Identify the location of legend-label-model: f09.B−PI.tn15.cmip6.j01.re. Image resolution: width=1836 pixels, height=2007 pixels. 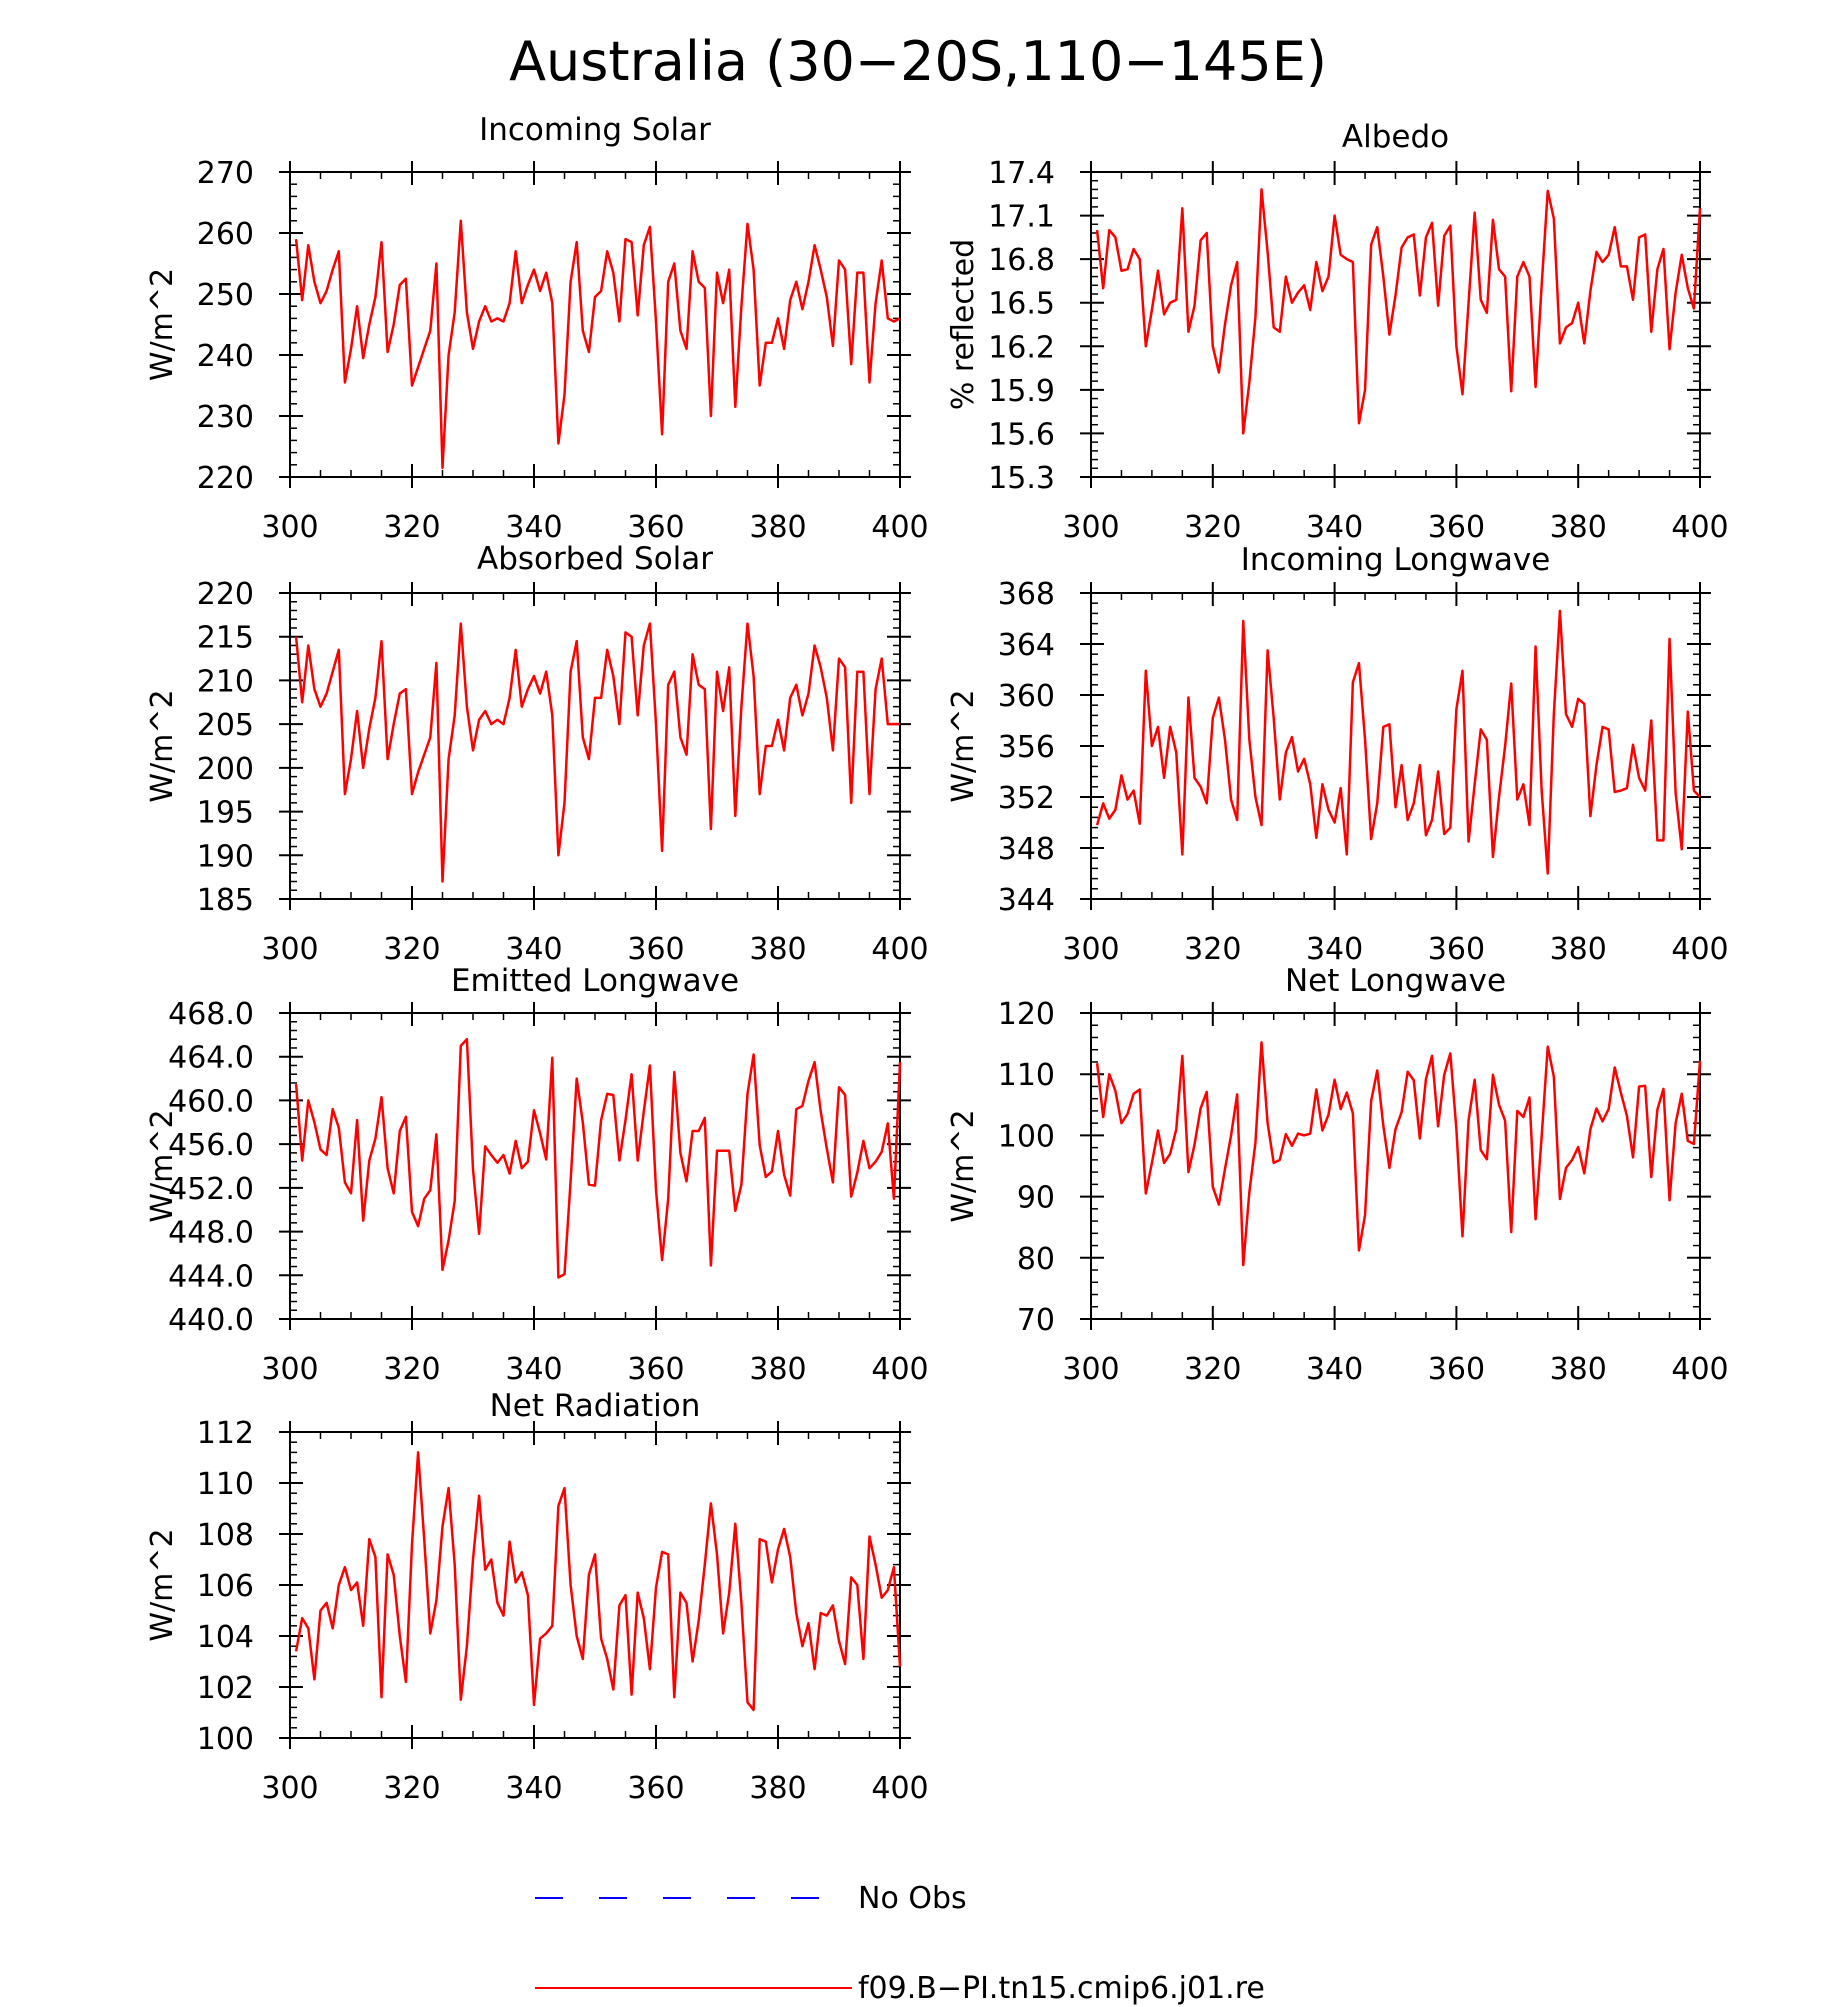
(1061, 1988).